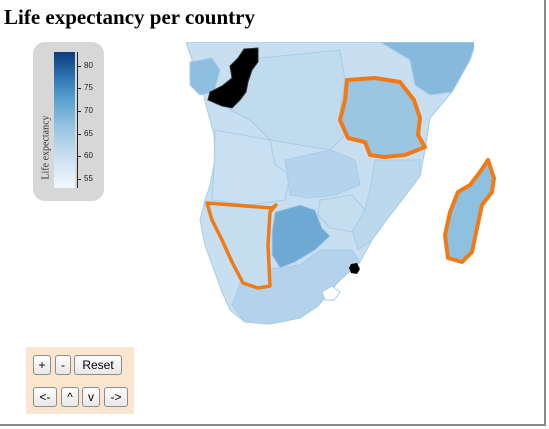  Describe the element at coordinates (88, 133) in the screenshot. I see `legend-tick-label: 65` at that location.